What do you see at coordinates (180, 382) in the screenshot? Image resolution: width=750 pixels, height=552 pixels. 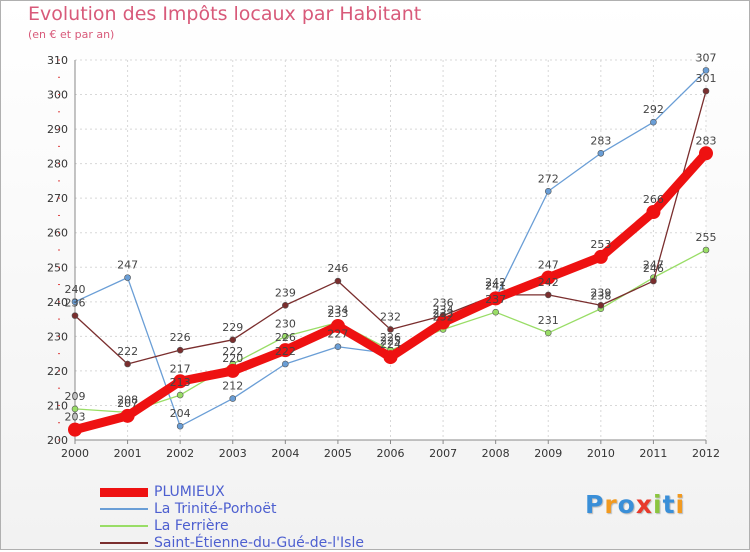 I see `data-label: 213` at bounding box center [180, 382].